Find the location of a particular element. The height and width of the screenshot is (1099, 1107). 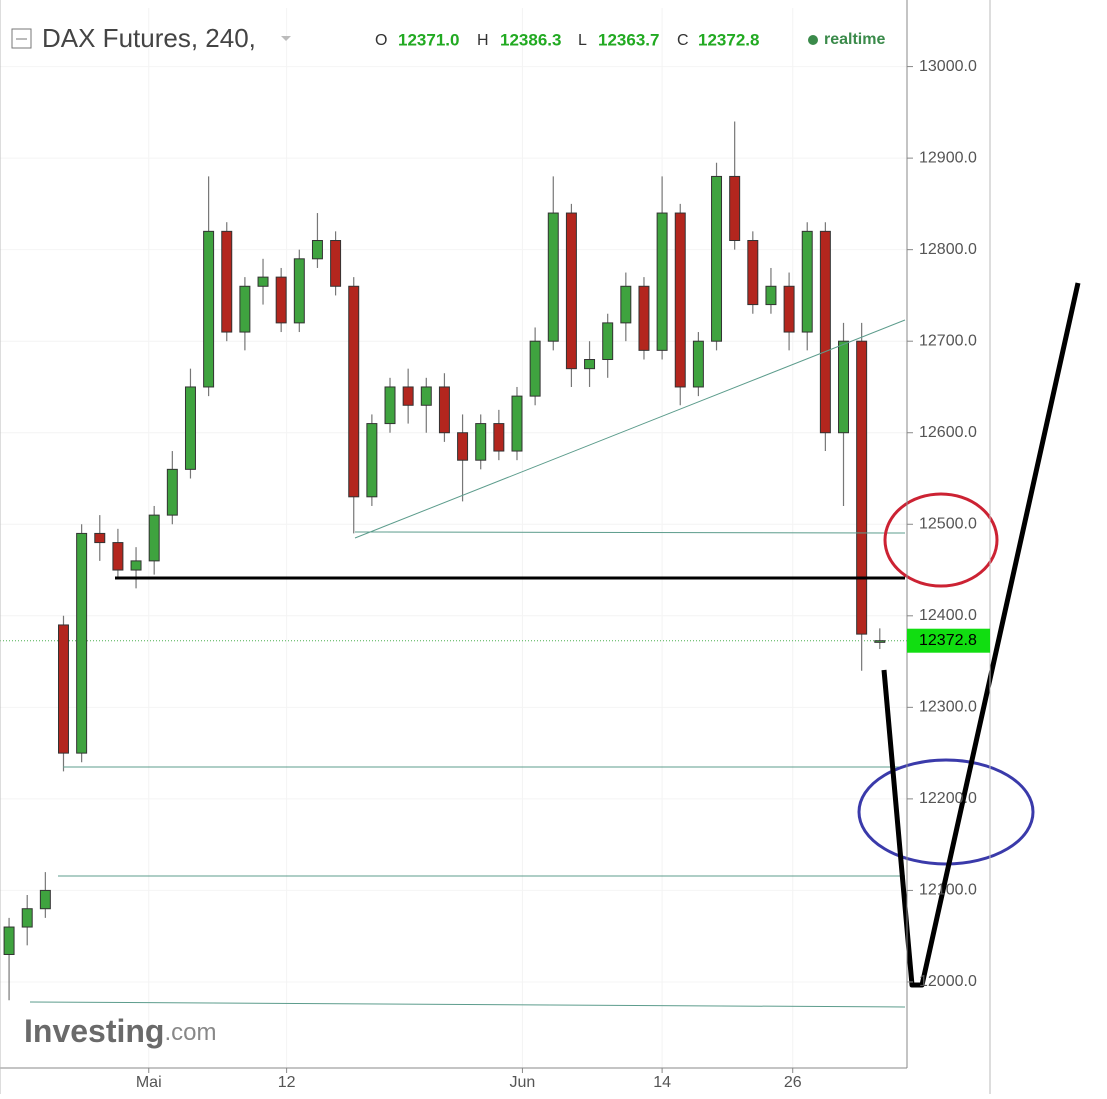

chart-title: DAX Futures, 240, is located at coordinates (149, 38).